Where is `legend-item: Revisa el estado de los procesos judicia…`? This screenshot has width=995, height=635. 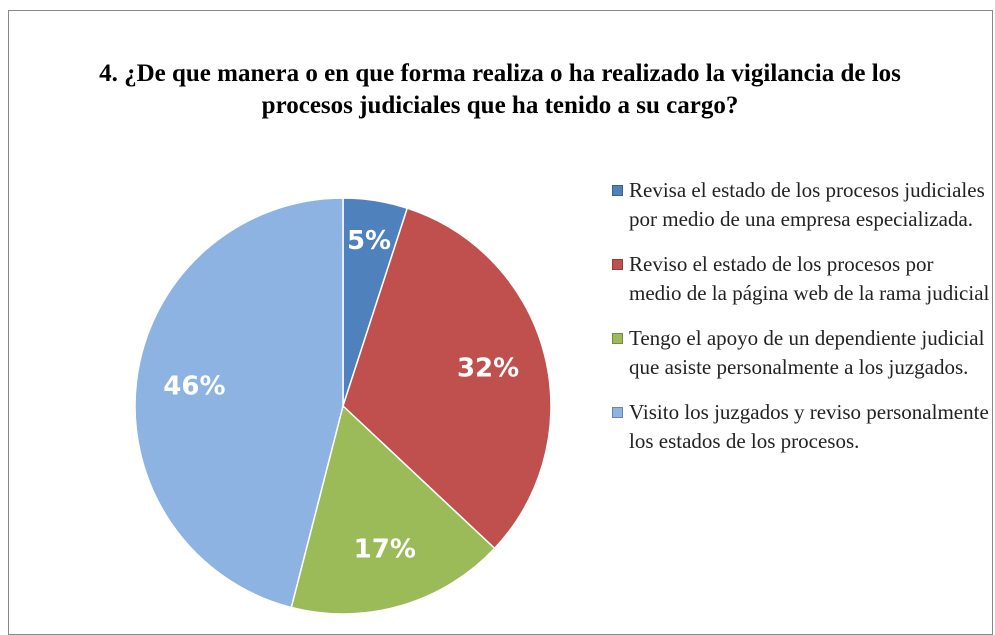
legend-item: Revisa el estado de los procesos judicia… is located at coordinates (800, 205).